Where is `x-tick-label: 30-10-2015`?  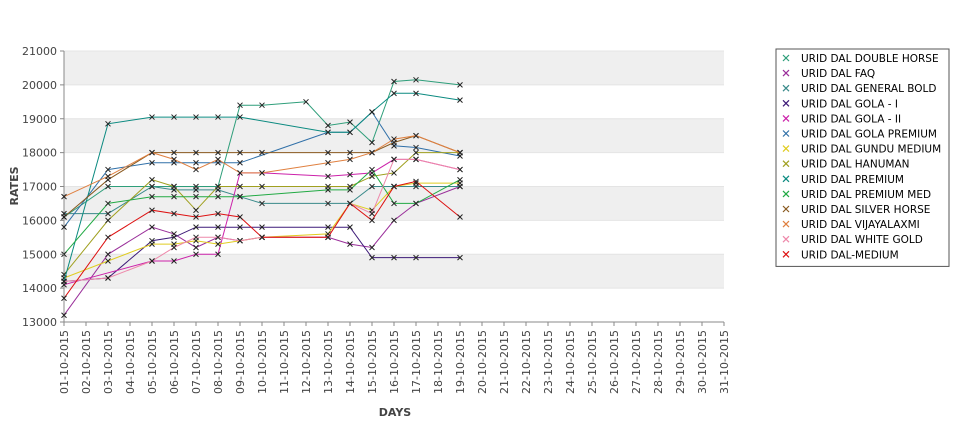 x-tick-label: 30-10-2015 is located at coordinates (702, 362).